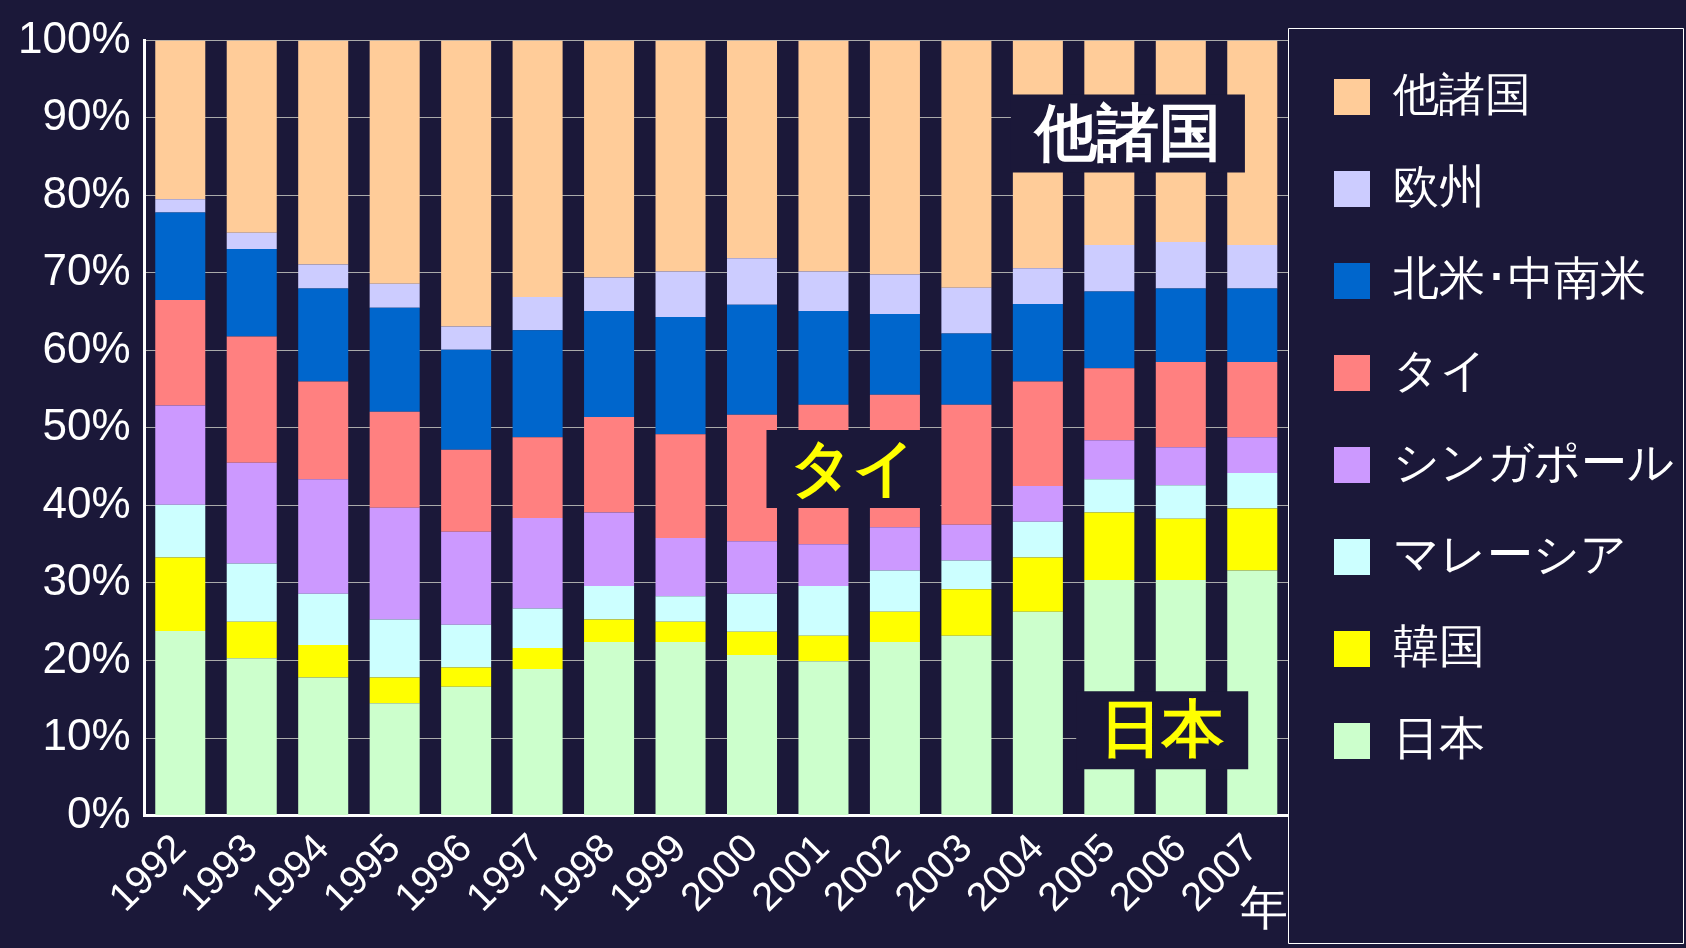 This screenshot has height=948, width=1686. Describe the element at coordinates (98, 812) in the screenshot. I see `y-tick-label: 0%` at that location.